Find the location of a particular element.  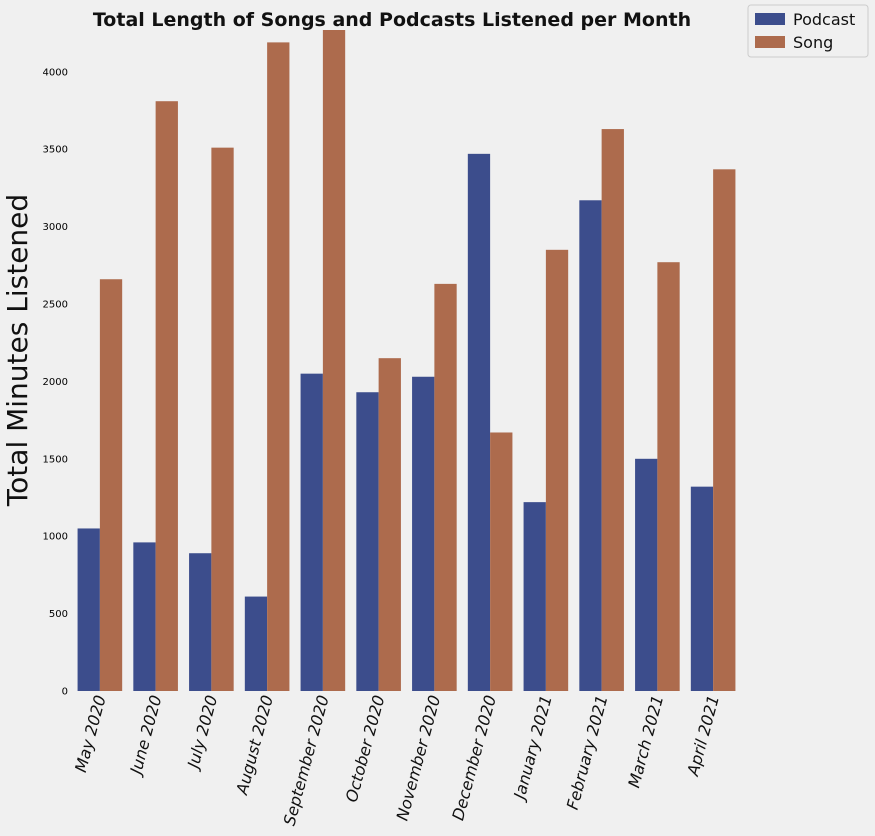

bar-song-december-2020 is located at coordinates (501, 561).